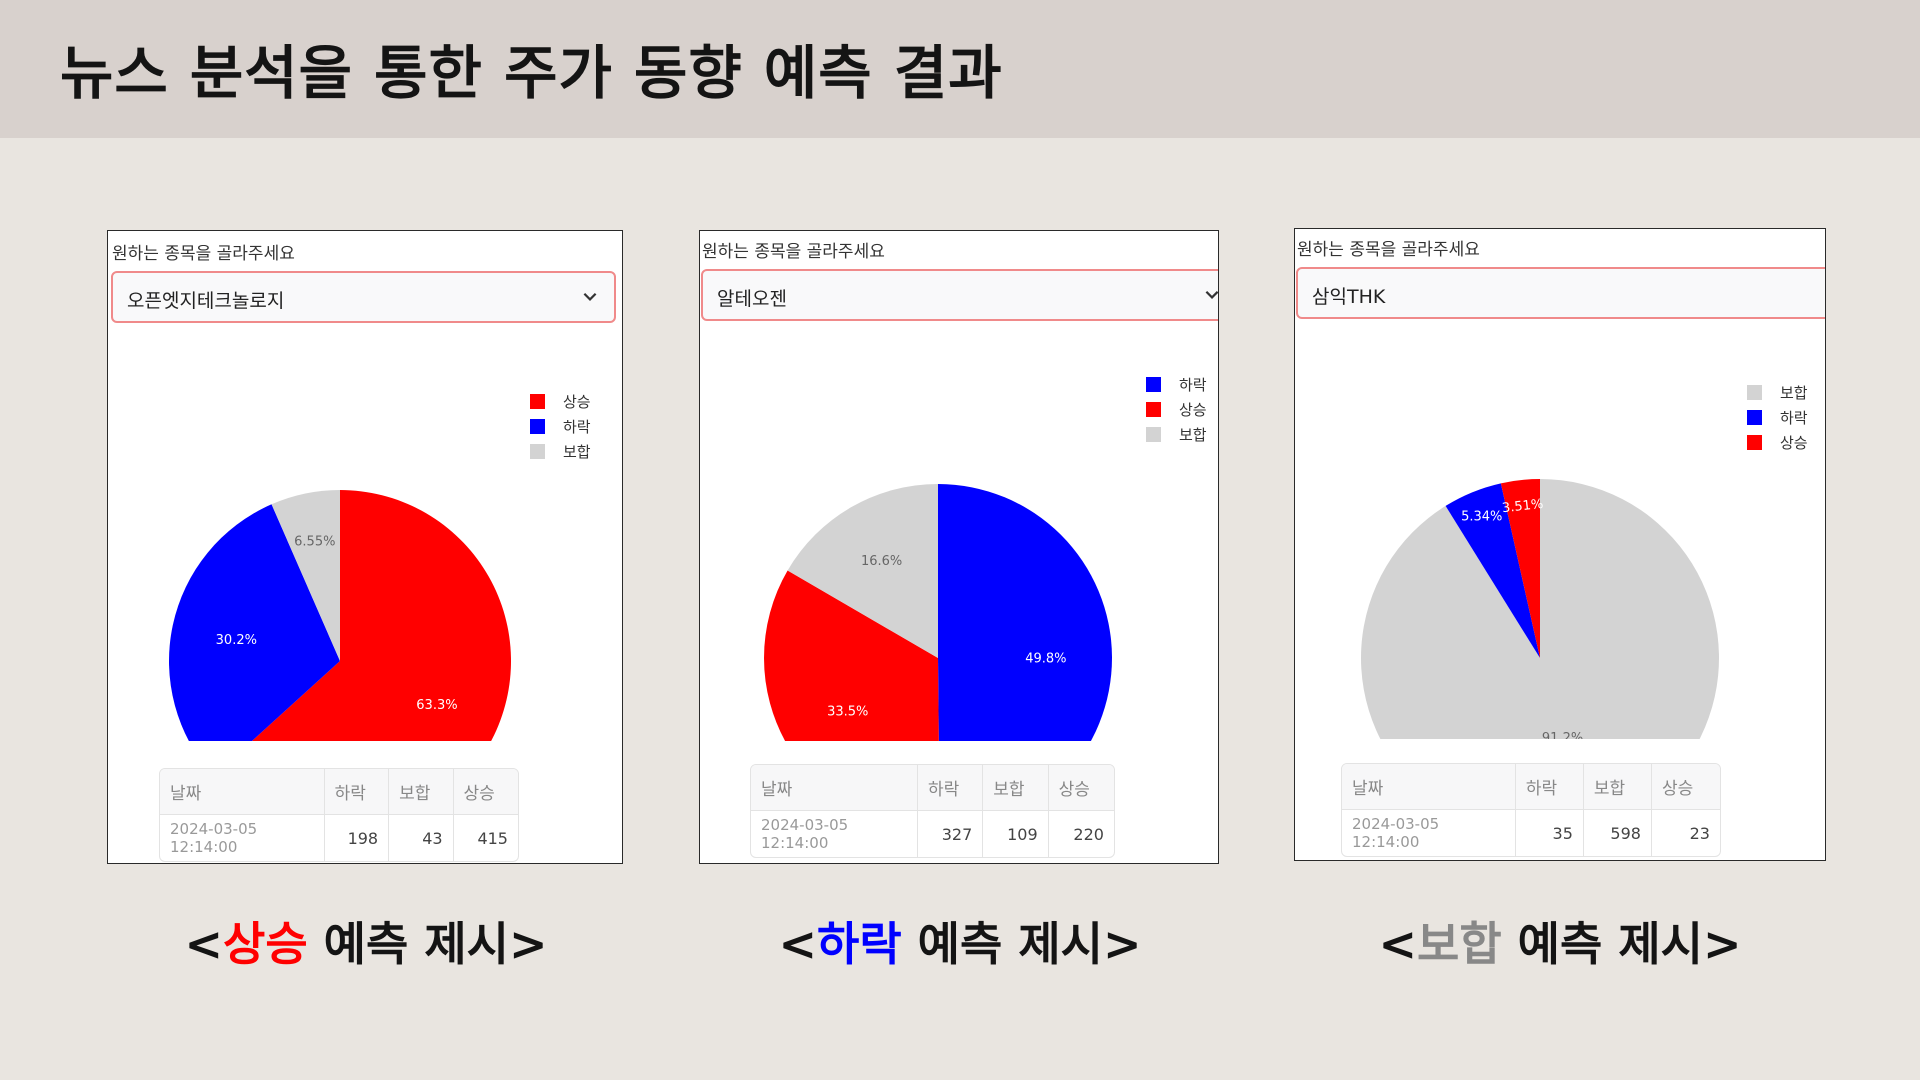 The height and width of the screenshot is (1080, 1920). What do you see at coordinates (1618, 833) in the screenshot?
I see `table-cell: 598` at bounding box center [1618, 833].